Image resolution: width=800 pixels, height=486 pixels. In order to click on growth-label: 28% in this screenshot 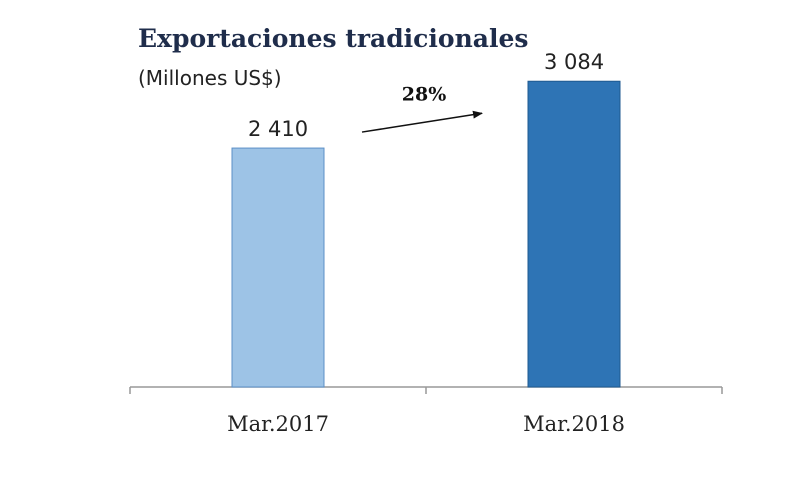, I will do `click(424, 95)`.